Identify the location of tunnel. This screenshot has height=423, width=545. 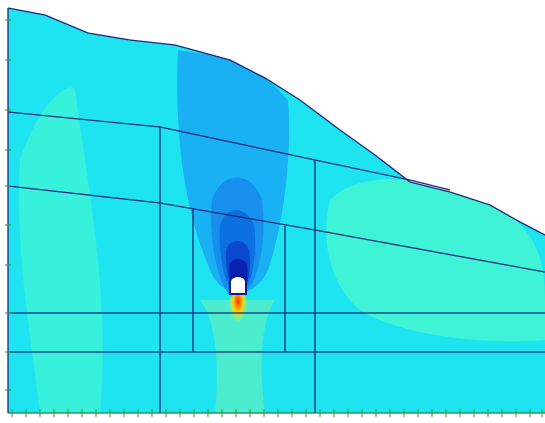
(238, 285).